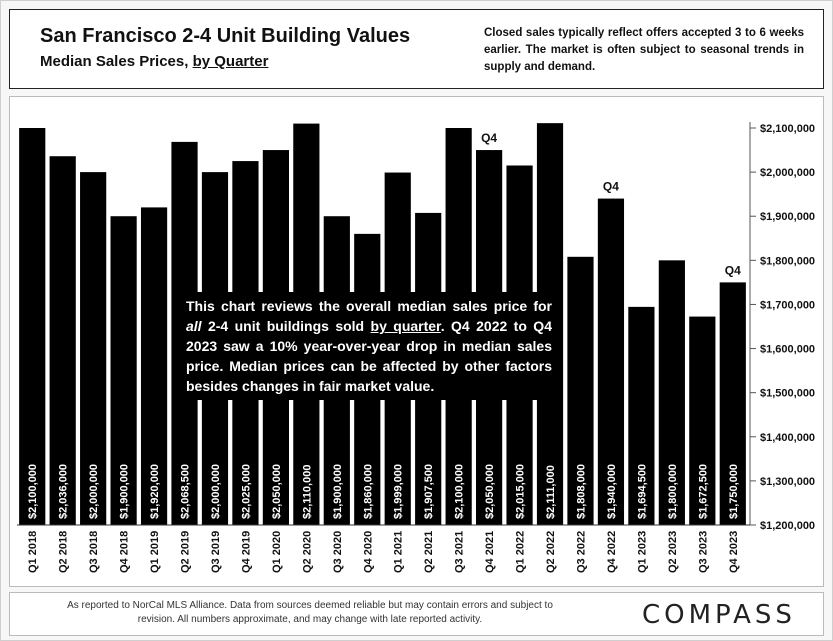 This screenshot has width=833, height=641. What do you see at coordinates (399, 552) in the screenshot?
I see `x-tick-label: Q1 2021` at bounding box center [399, 552].